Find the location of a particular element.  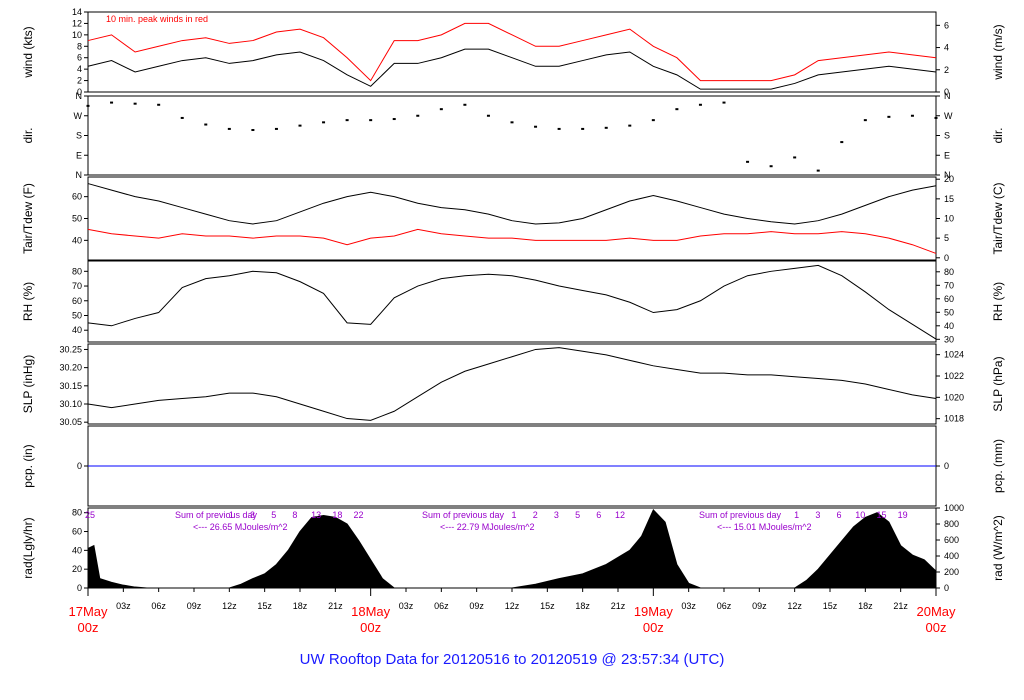

panel-rh: 4050607080304050607080RH (%) RH (%) is located at coordinates (513, 302).